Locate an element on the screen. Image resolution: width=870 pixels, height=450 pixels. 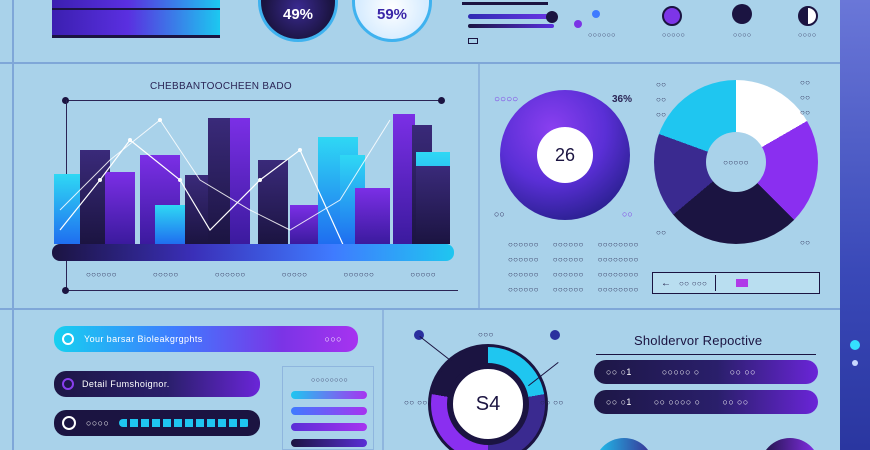
frame-divider-top is located at coordinates (420, 63).